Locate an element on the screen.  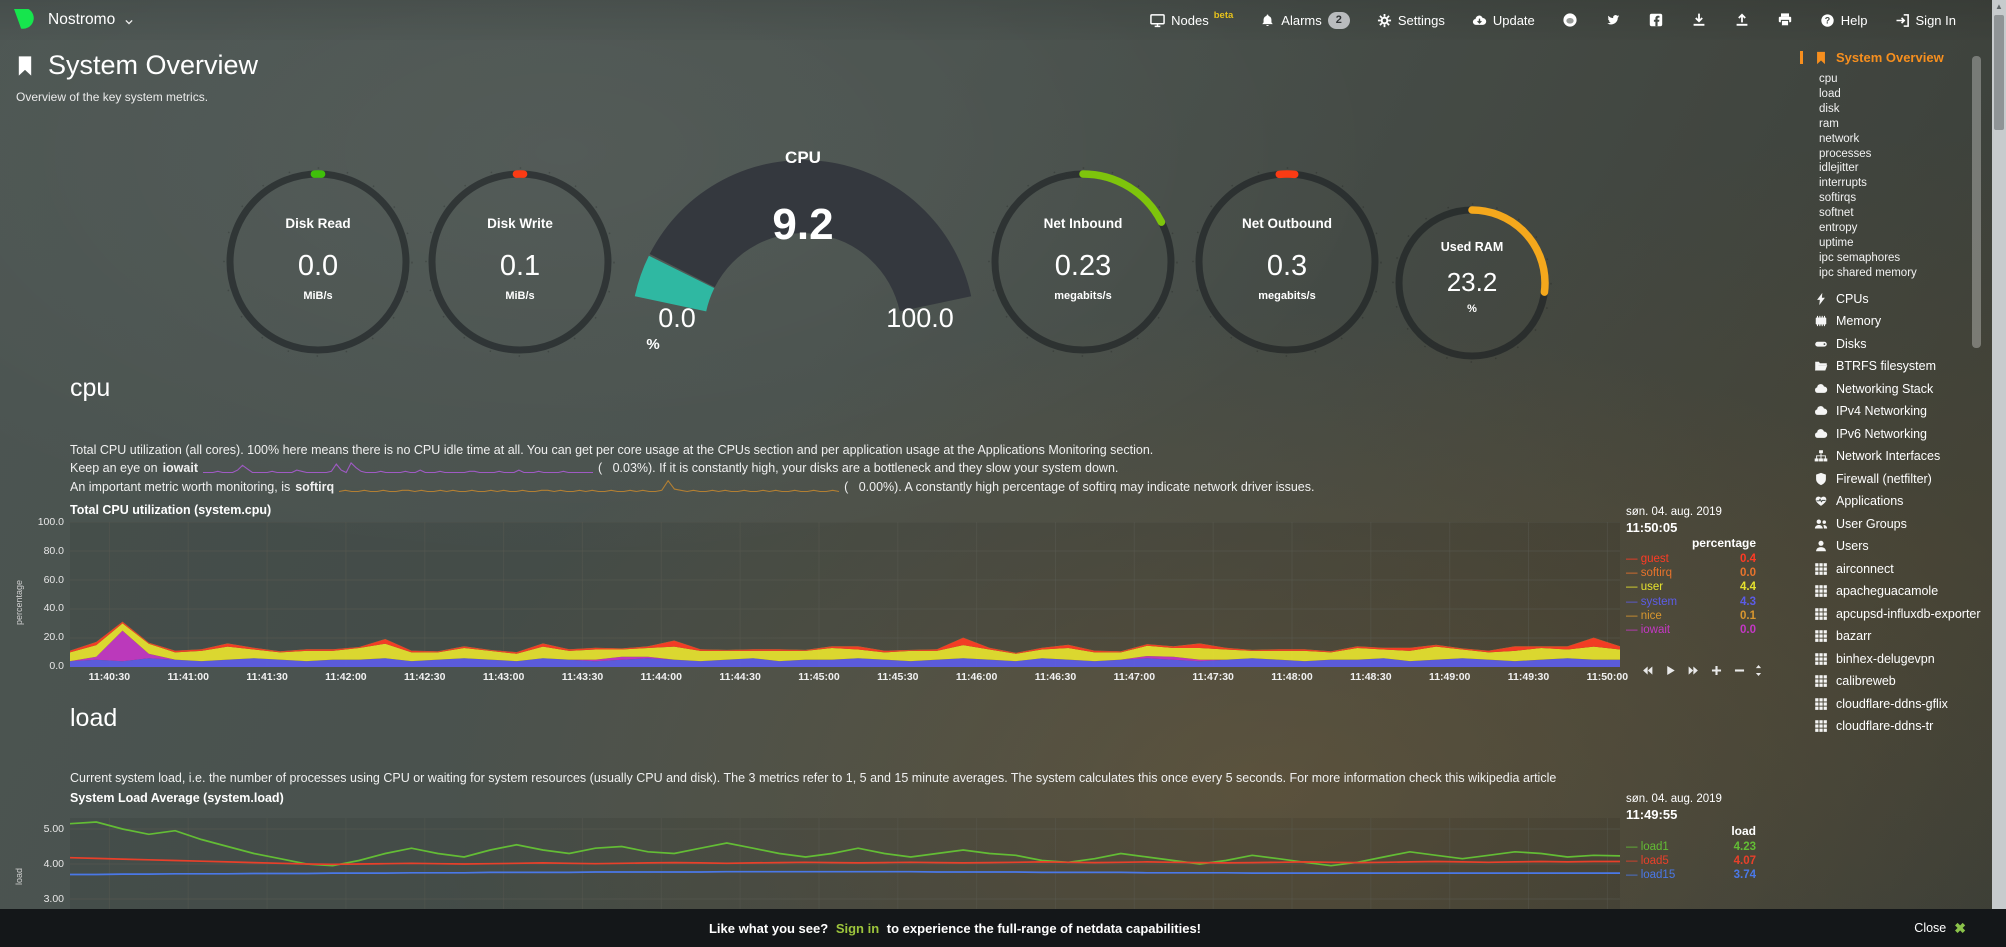
nav-update: Update is located at coordinates (1503, 20).